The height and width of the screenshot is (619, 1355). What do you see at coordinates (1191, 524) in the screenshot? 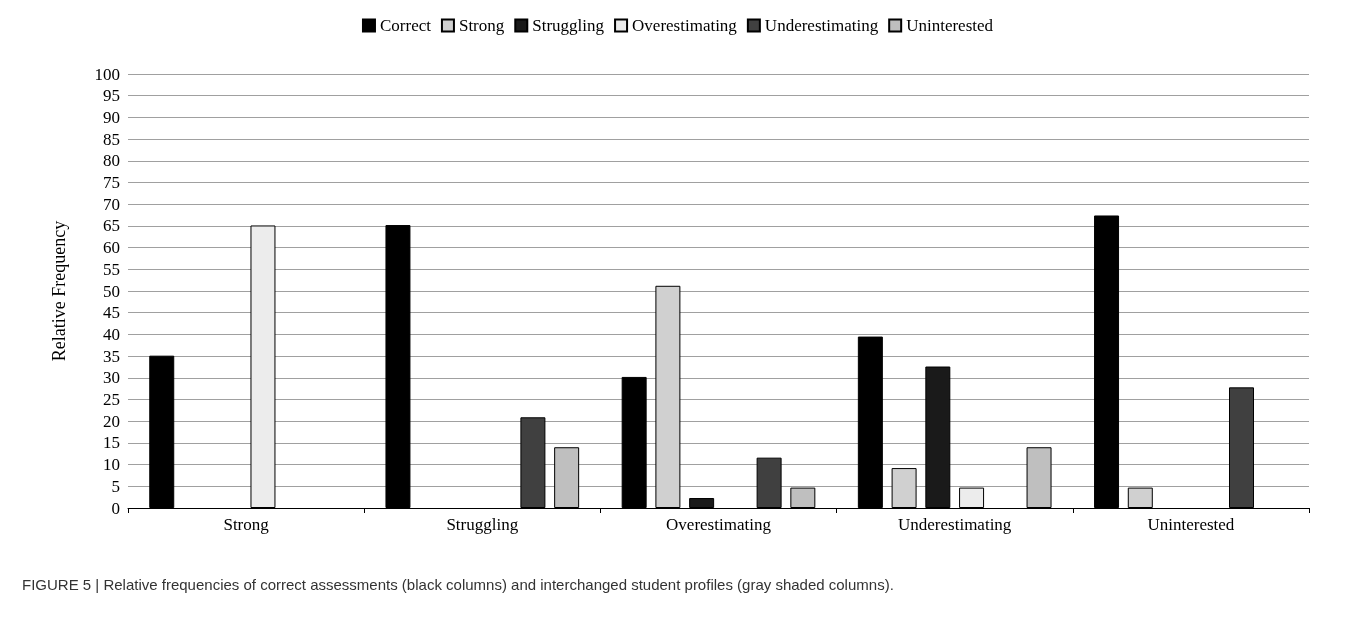
I see `x-tick-label: Uninterested` at bounding box center [1191, 524].